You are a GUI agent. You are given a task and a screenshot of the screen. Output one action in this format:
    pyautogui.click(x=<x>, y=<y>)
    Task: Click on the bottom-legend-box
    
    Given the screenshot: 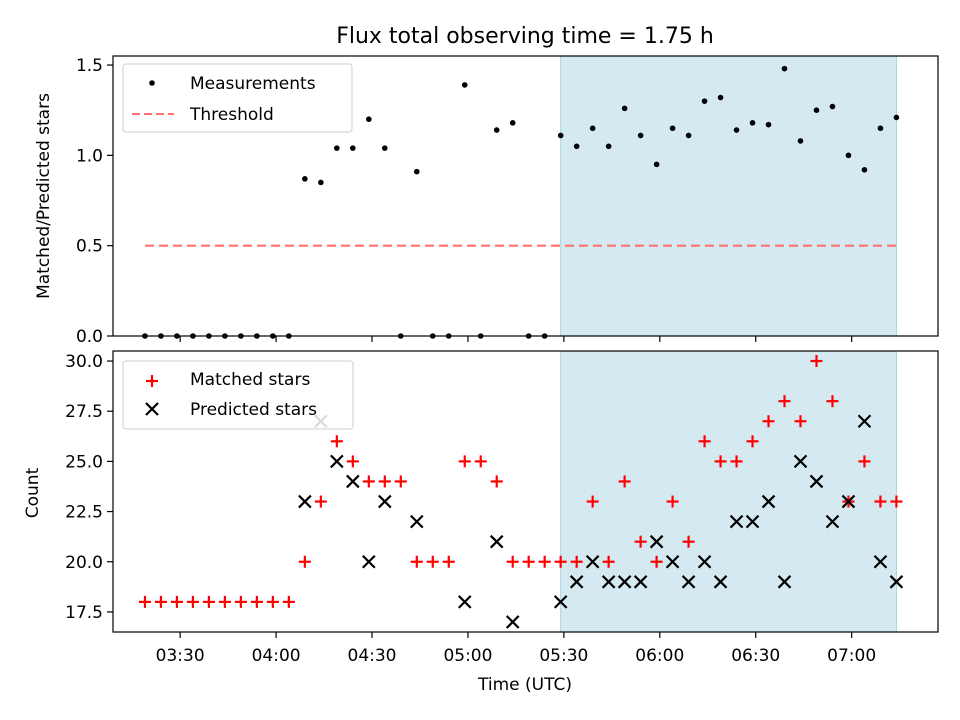 What is the action you would take?
    pyautogui.click(x=238, y=395)
    